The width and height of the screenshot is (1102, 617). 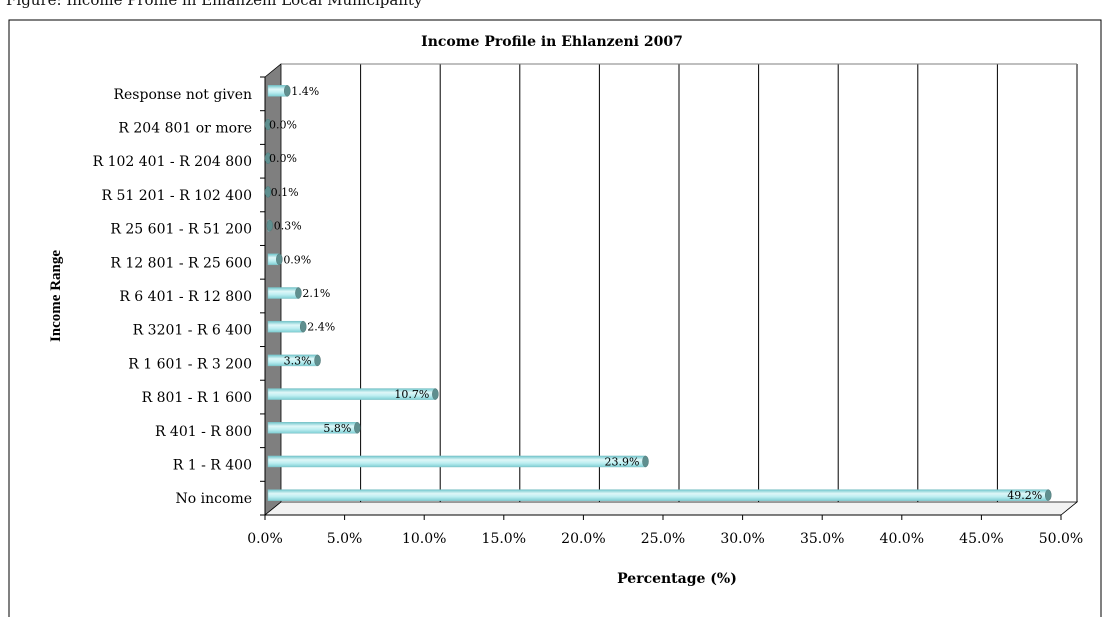 I want to click on data-label: 0.3%, so click(x=288, y=226).